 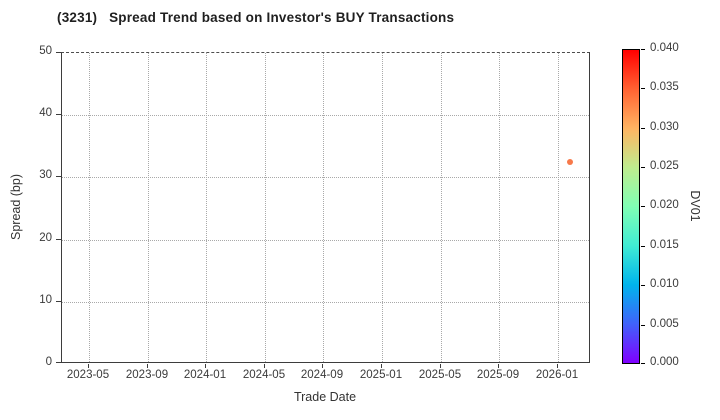 What do you see at coordinates (664, 362) in the screenshot?
I see `colorbar-tick-label: 0.000` at bounding box center [664, 362].